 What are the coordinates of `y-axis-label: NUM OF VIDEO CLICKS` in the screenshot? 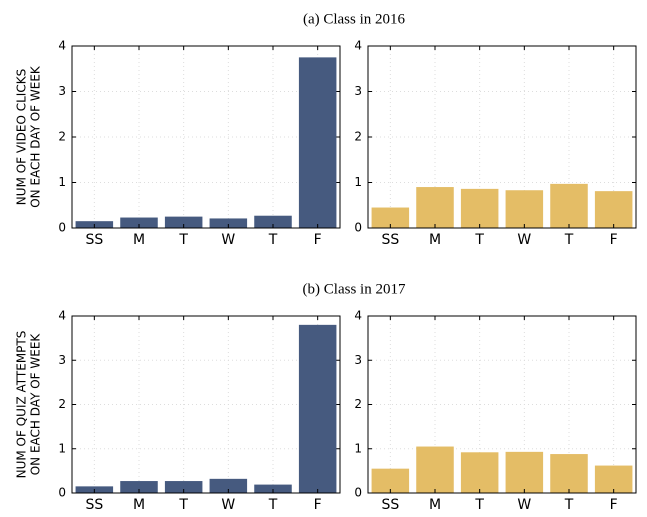 It's located at (22, 137).